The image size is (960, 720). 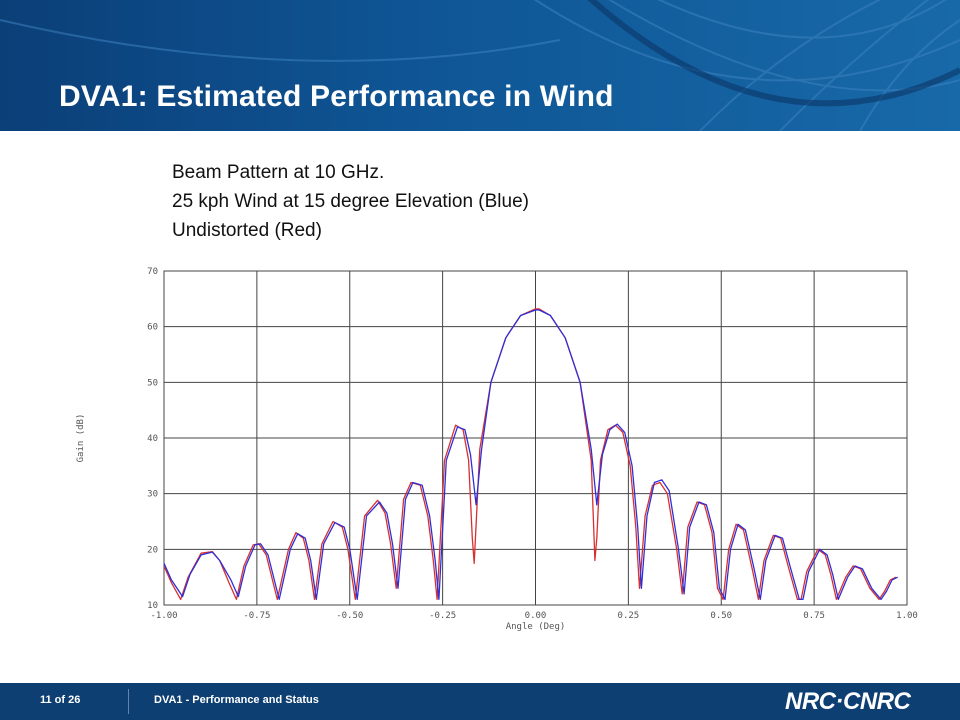 What do you see at coordinates (152, 439) in the screenshot?
I see `y-tick-label: 40` at bounding box center [152, 439].